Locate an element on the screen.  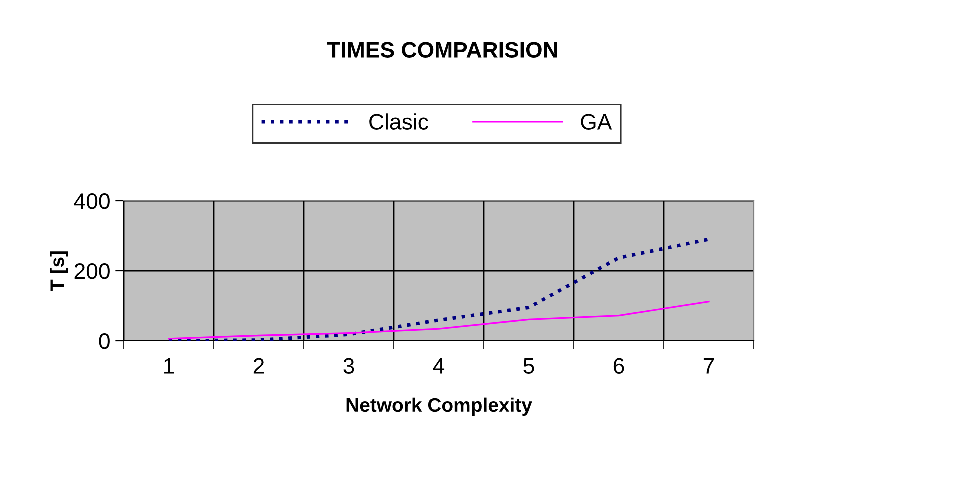
x-tick-label: 2 is located at coordinates (259, 366).